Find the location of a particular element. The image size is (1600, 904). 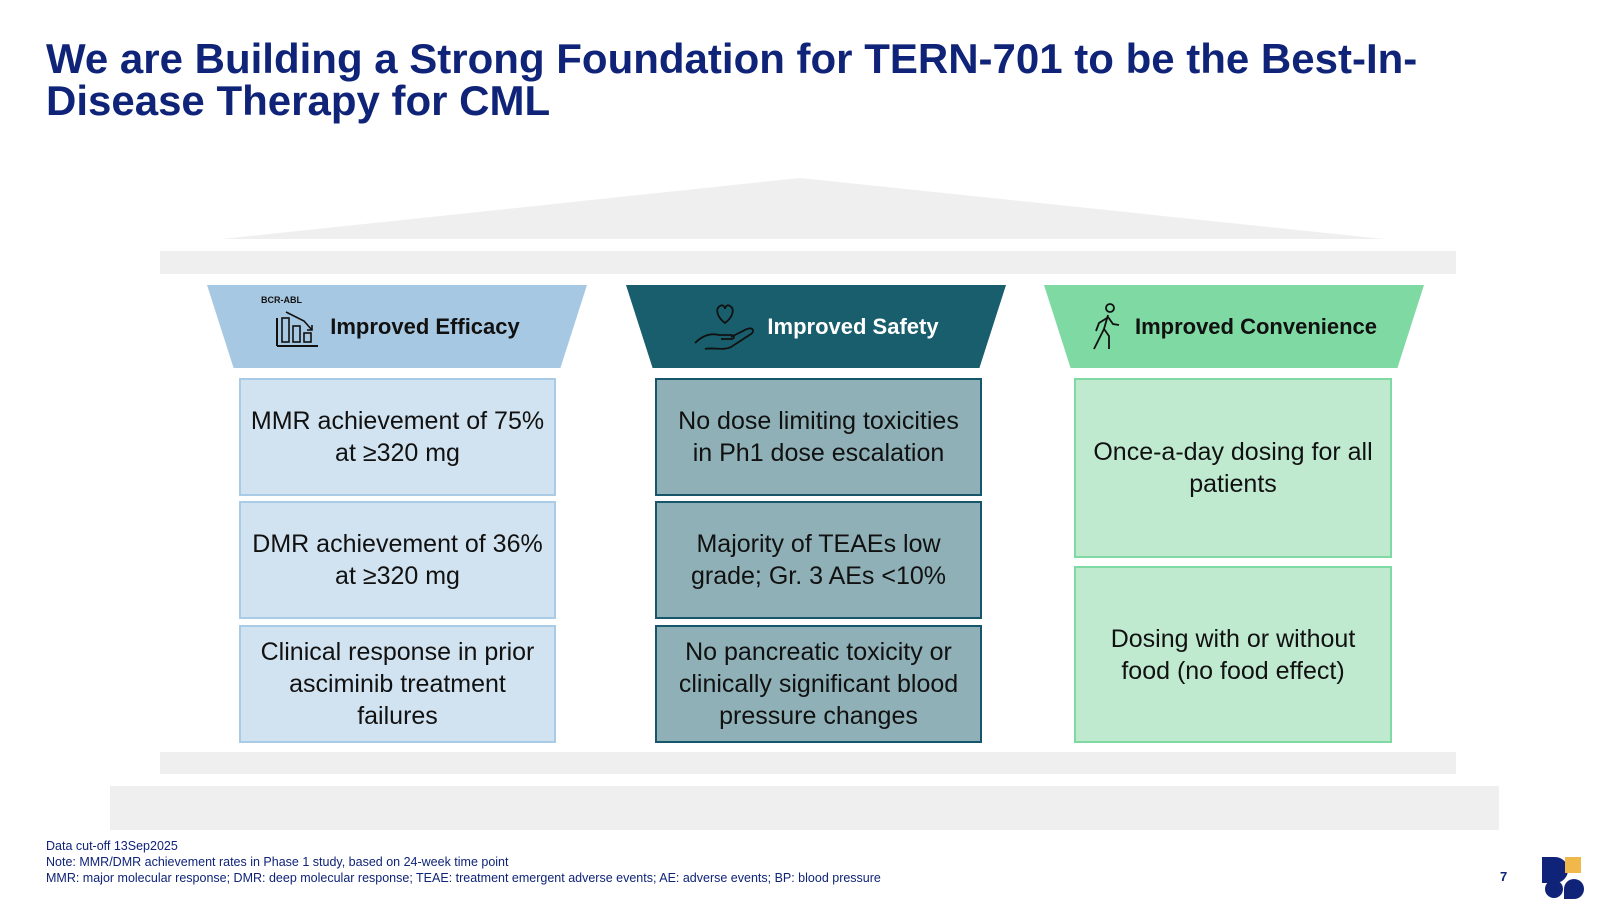

temple-base-top is located at coordinates (808, 763).